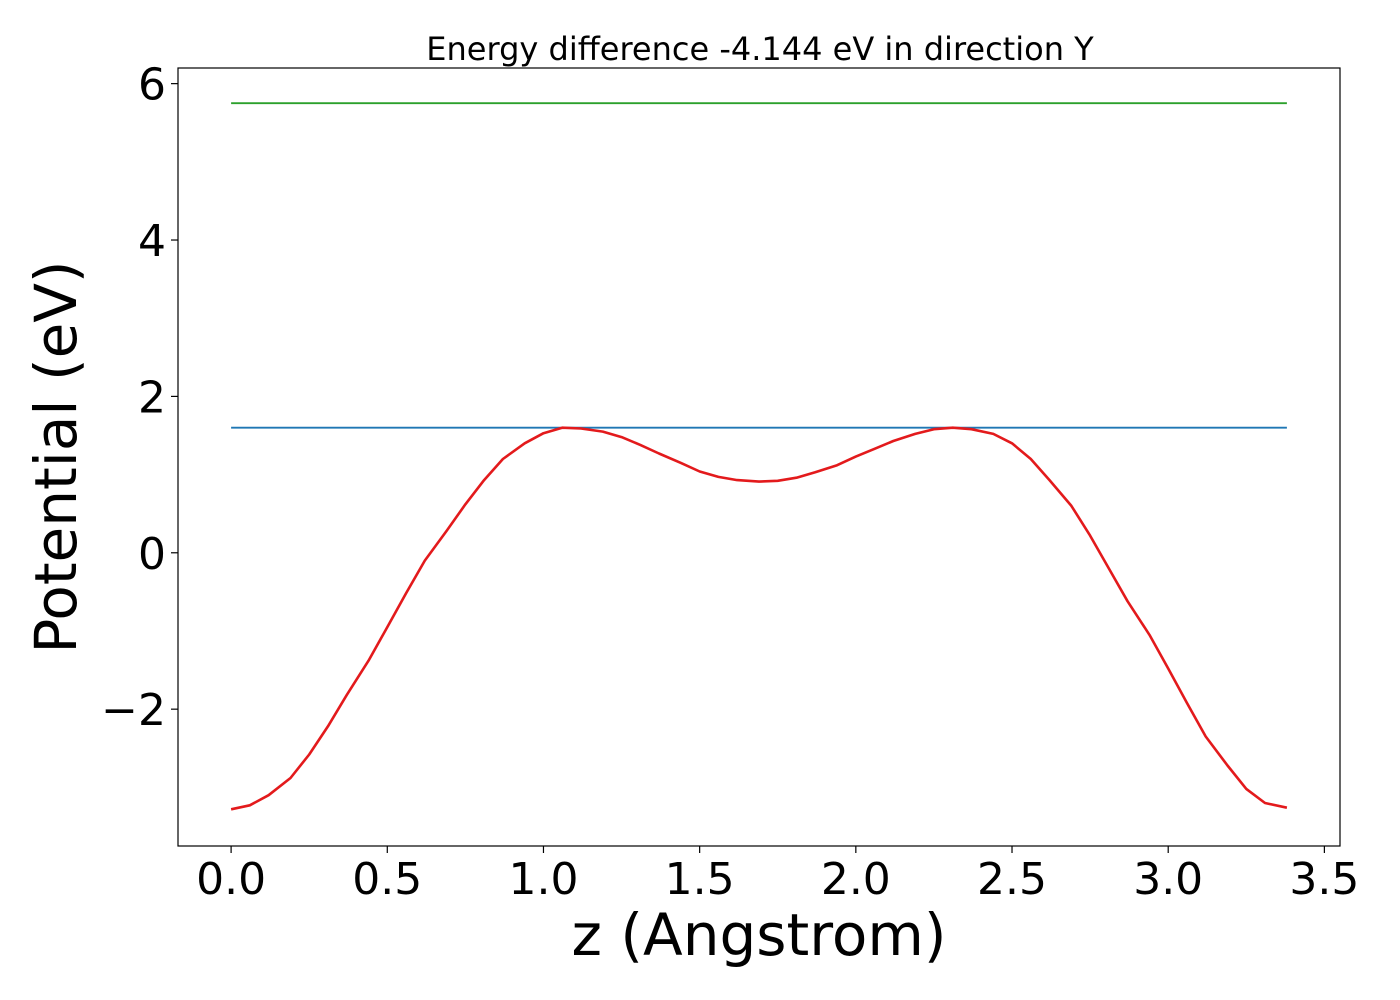  I want to click on x-axis-label: z (Angstrom), so click(759, 935).